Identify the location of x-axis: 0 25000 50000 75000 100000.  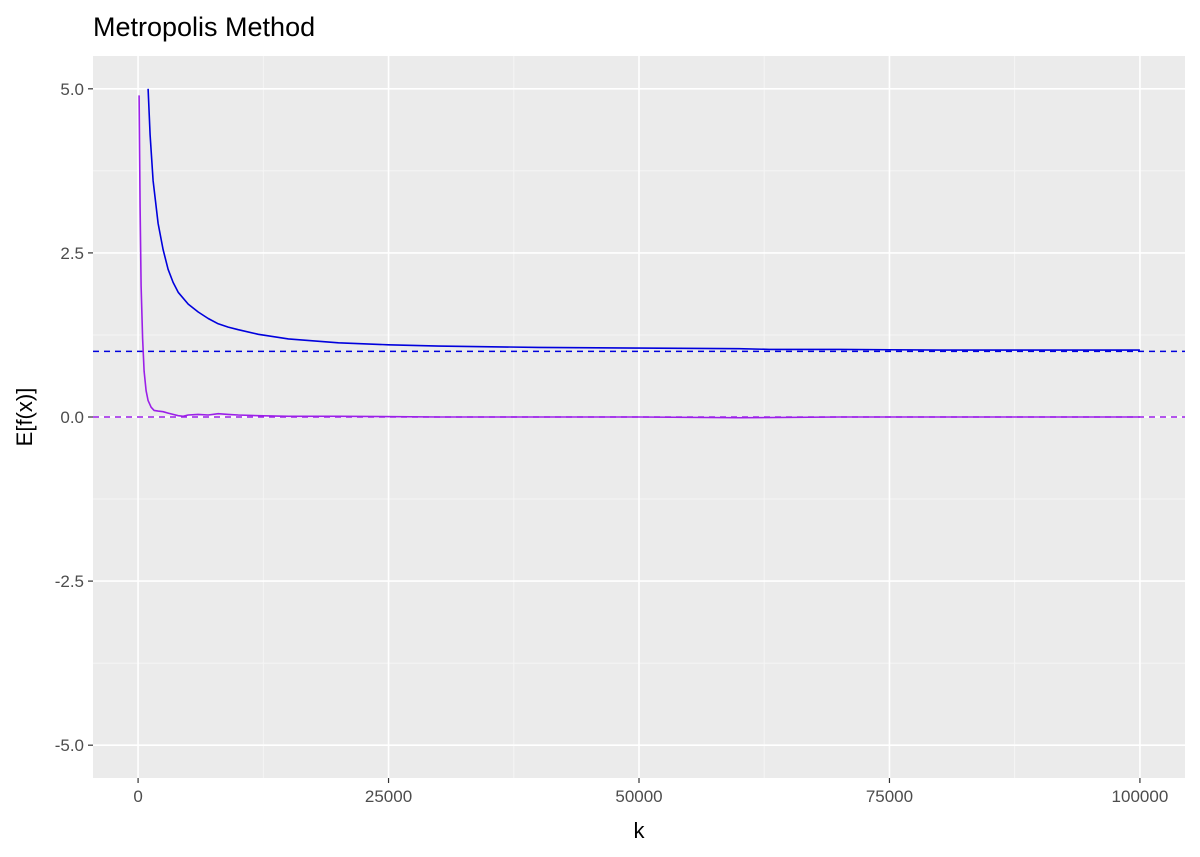
(650, 792).